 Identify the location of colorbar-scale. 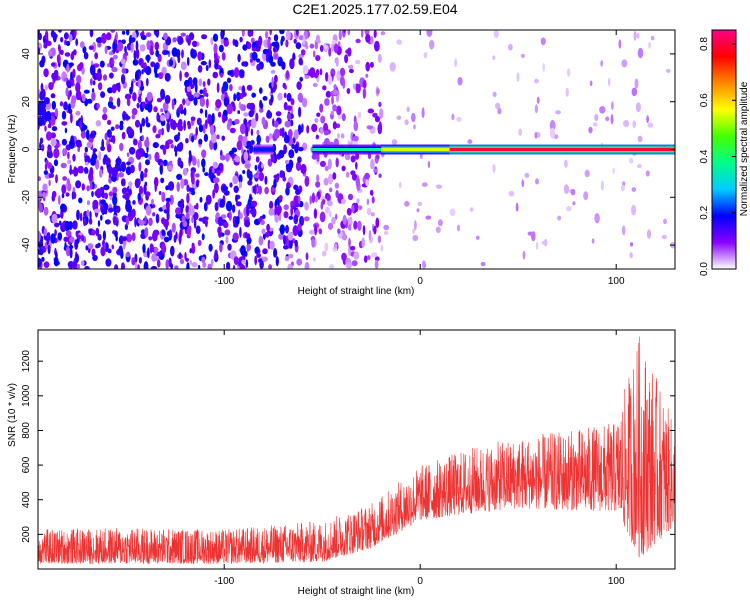
(724, 149).